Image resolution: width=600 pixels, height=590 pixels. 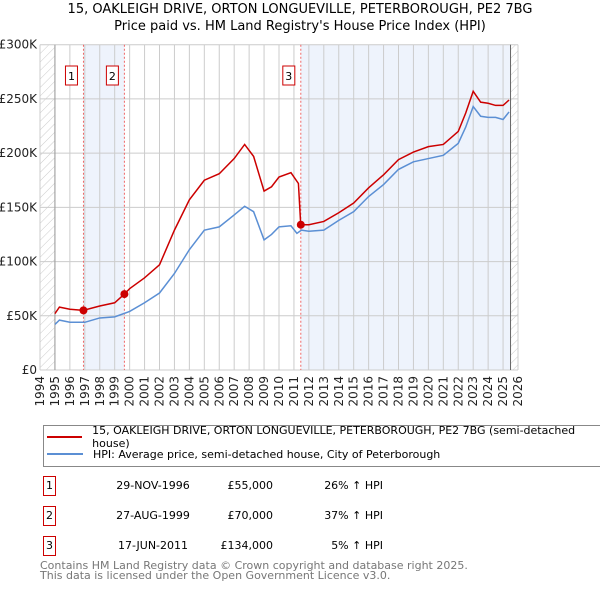 I want to click on x-tick-label: 2018, so click(x=399, y=391).